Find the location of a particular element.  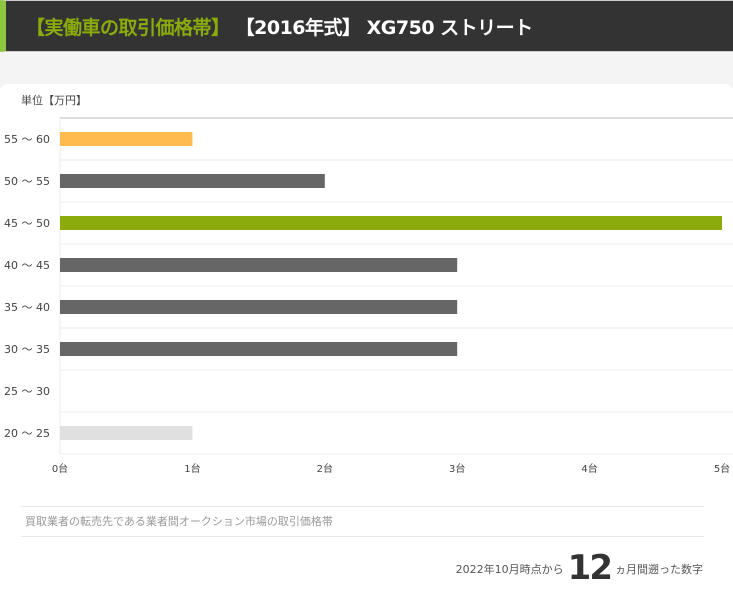

period-prefix: 2022年10月時点から is located at coordinates (509, 569).